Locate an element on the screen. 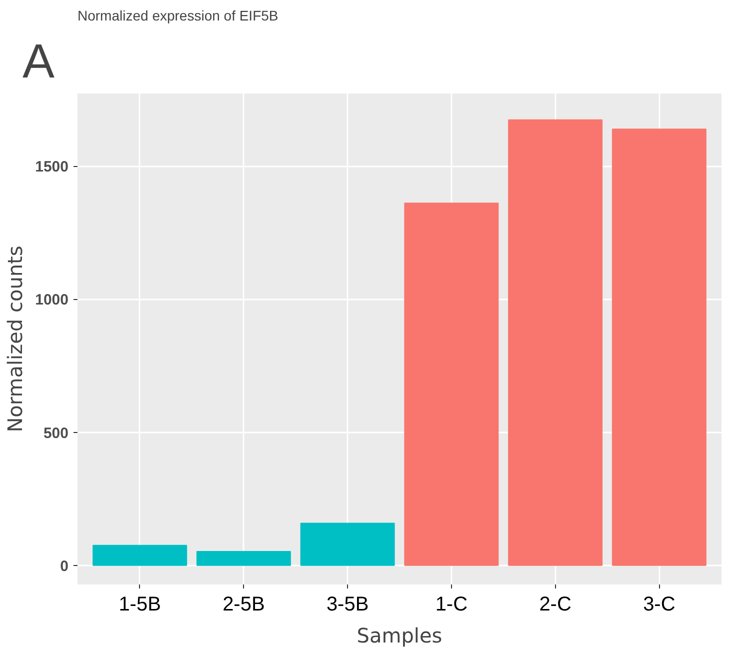  x-tick-label: 2-C is located at coordinates (555, 605).